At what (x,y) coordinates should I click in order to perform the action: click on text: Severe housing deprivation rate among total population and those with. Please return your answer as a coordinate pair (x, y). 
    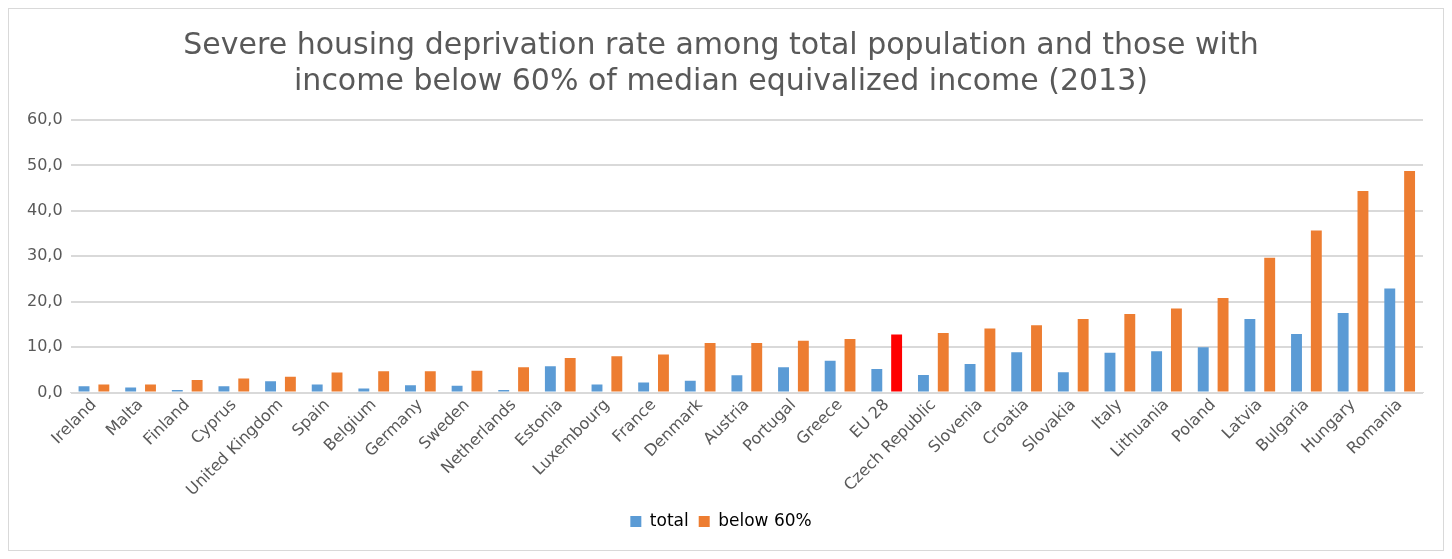
    Looking at the image, I should click on (721, 43).